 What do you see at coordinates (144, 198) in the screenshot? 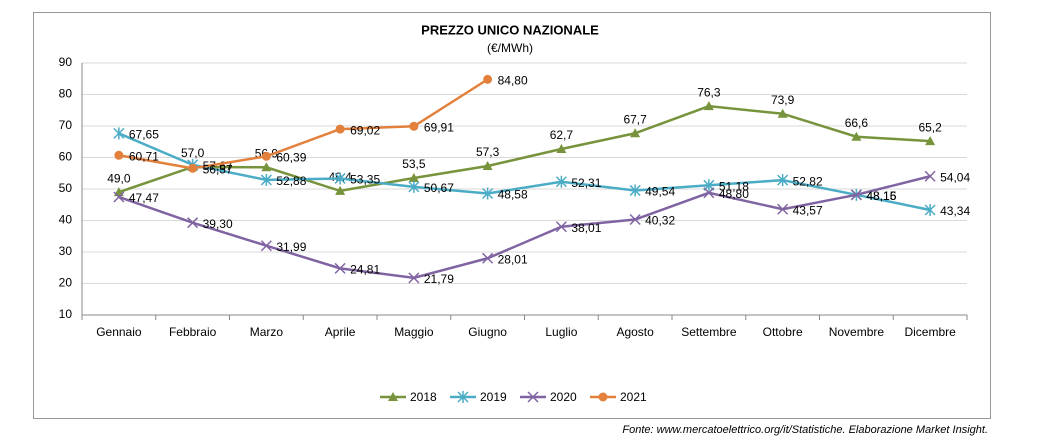
I see `data-label: 47,47` at bounding box center [144, 198].